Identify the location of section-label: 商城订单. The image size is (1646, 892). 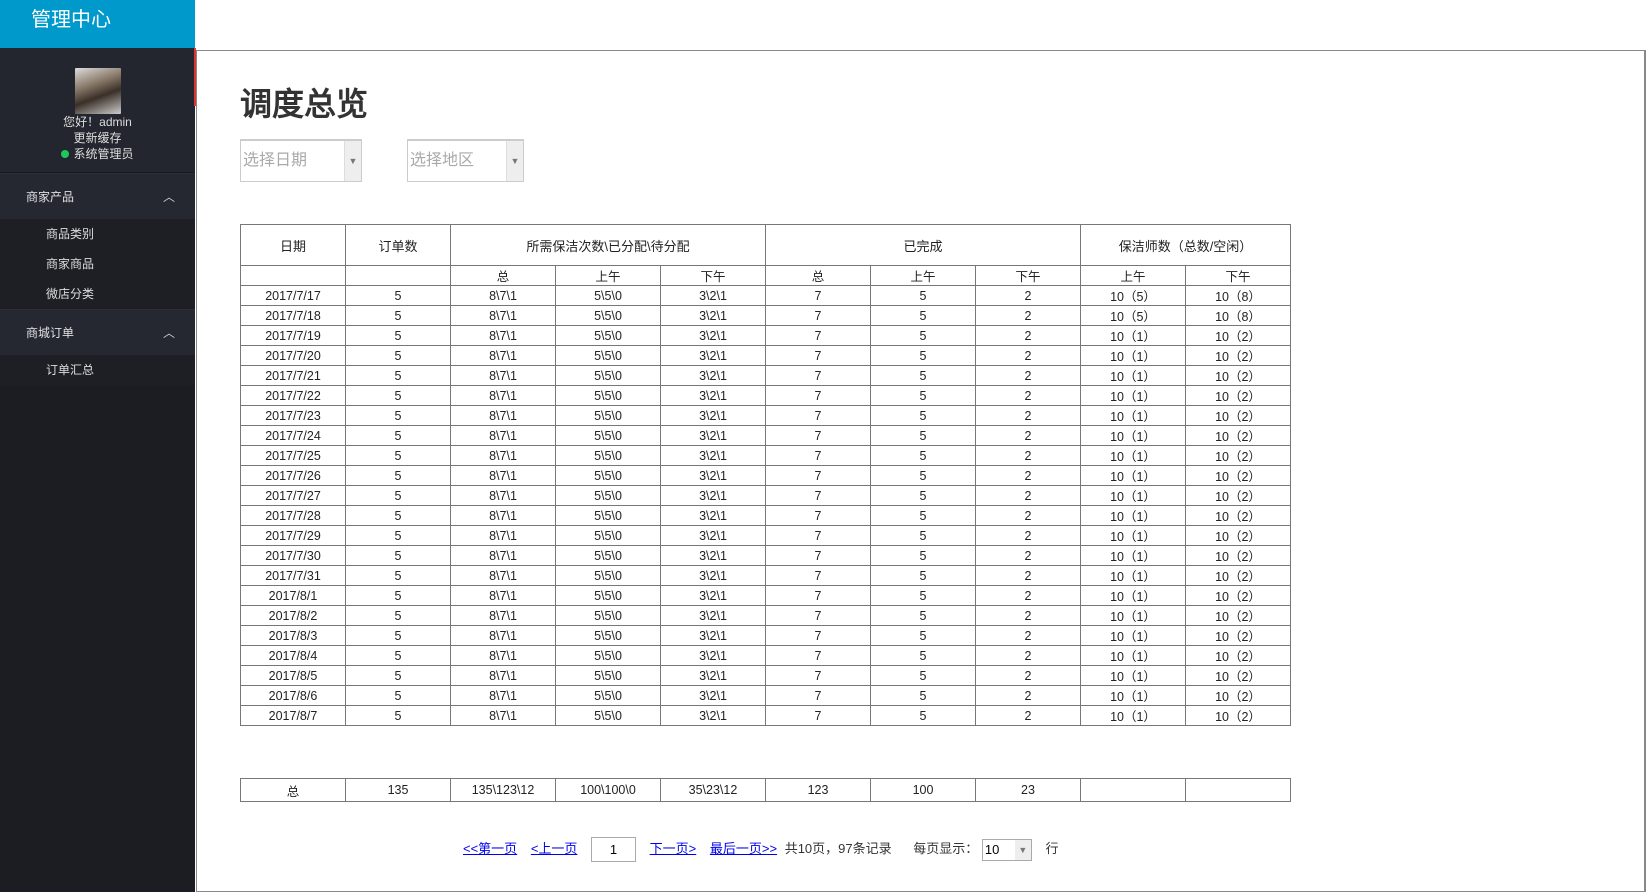
(50, 333).